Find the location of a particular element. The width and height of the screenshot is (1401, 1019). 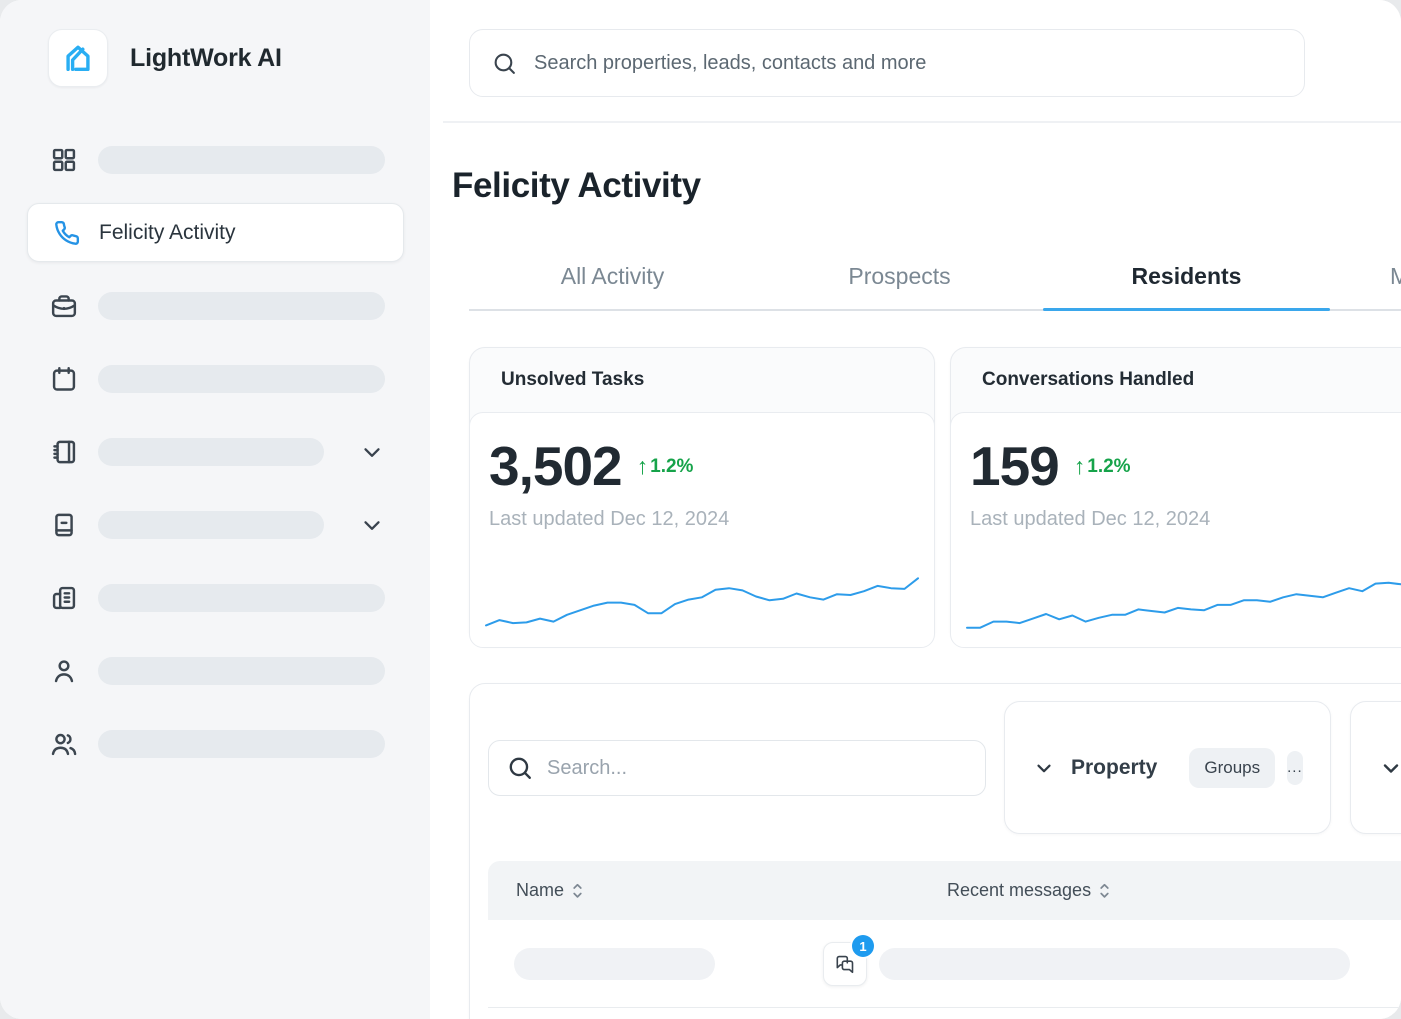

global-search-input is located at coordinates (908, 63).